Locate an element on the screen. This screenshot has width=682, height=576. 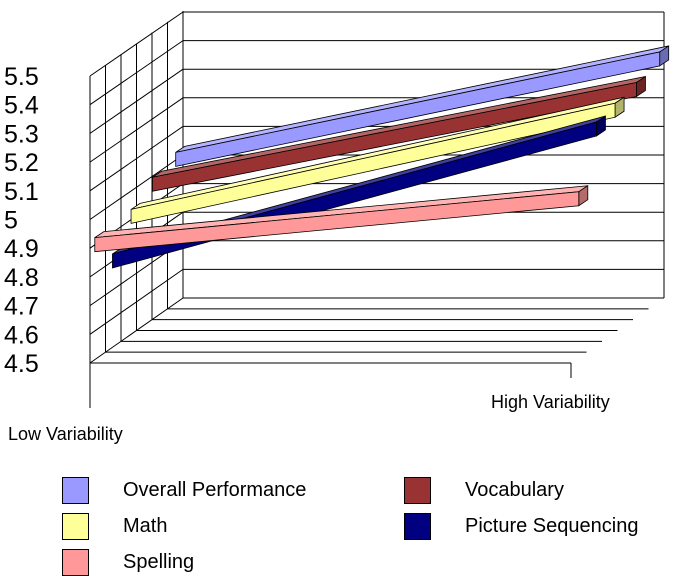
y-tick-label: 4.6 is located at coordinates (21, 335).